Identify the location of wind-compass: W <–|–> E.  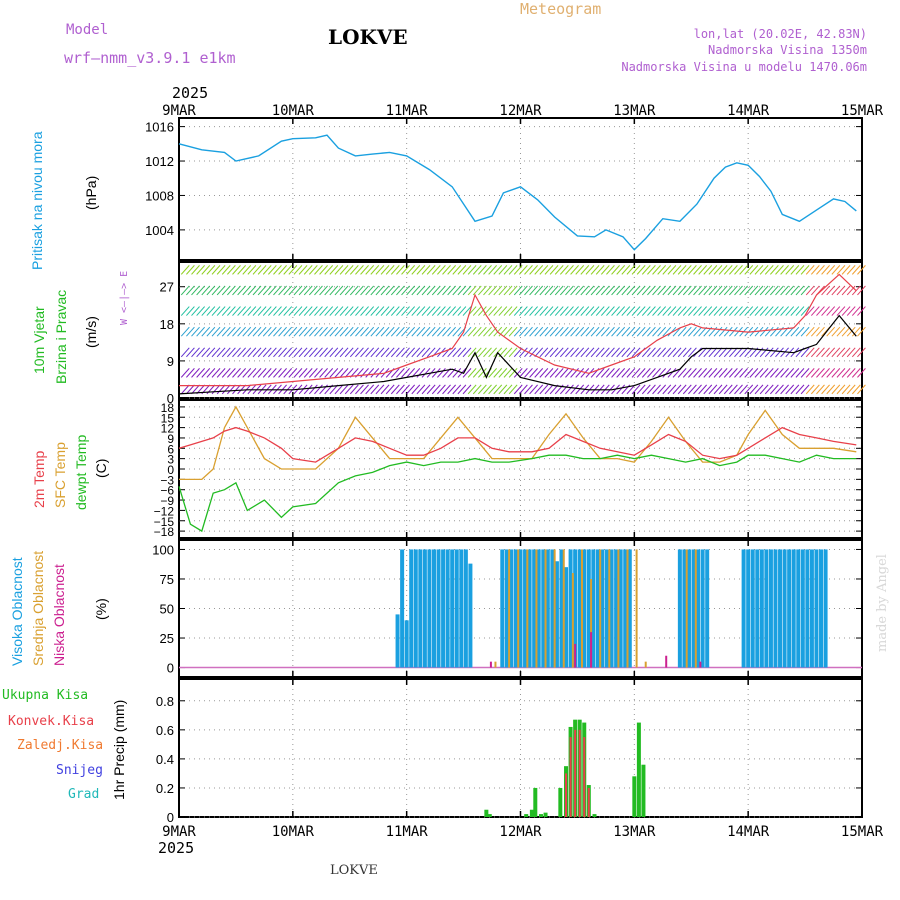
(124, 298).